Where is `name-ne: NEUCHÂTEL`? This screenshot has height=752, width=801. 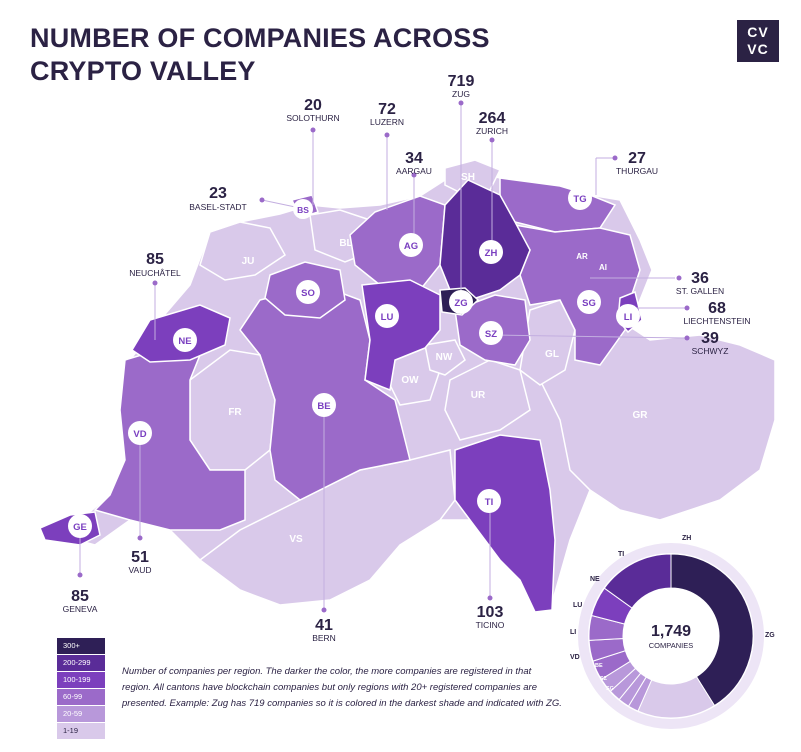 name-ne: NEUCHÂTEL is located at coordinates (155, 273).